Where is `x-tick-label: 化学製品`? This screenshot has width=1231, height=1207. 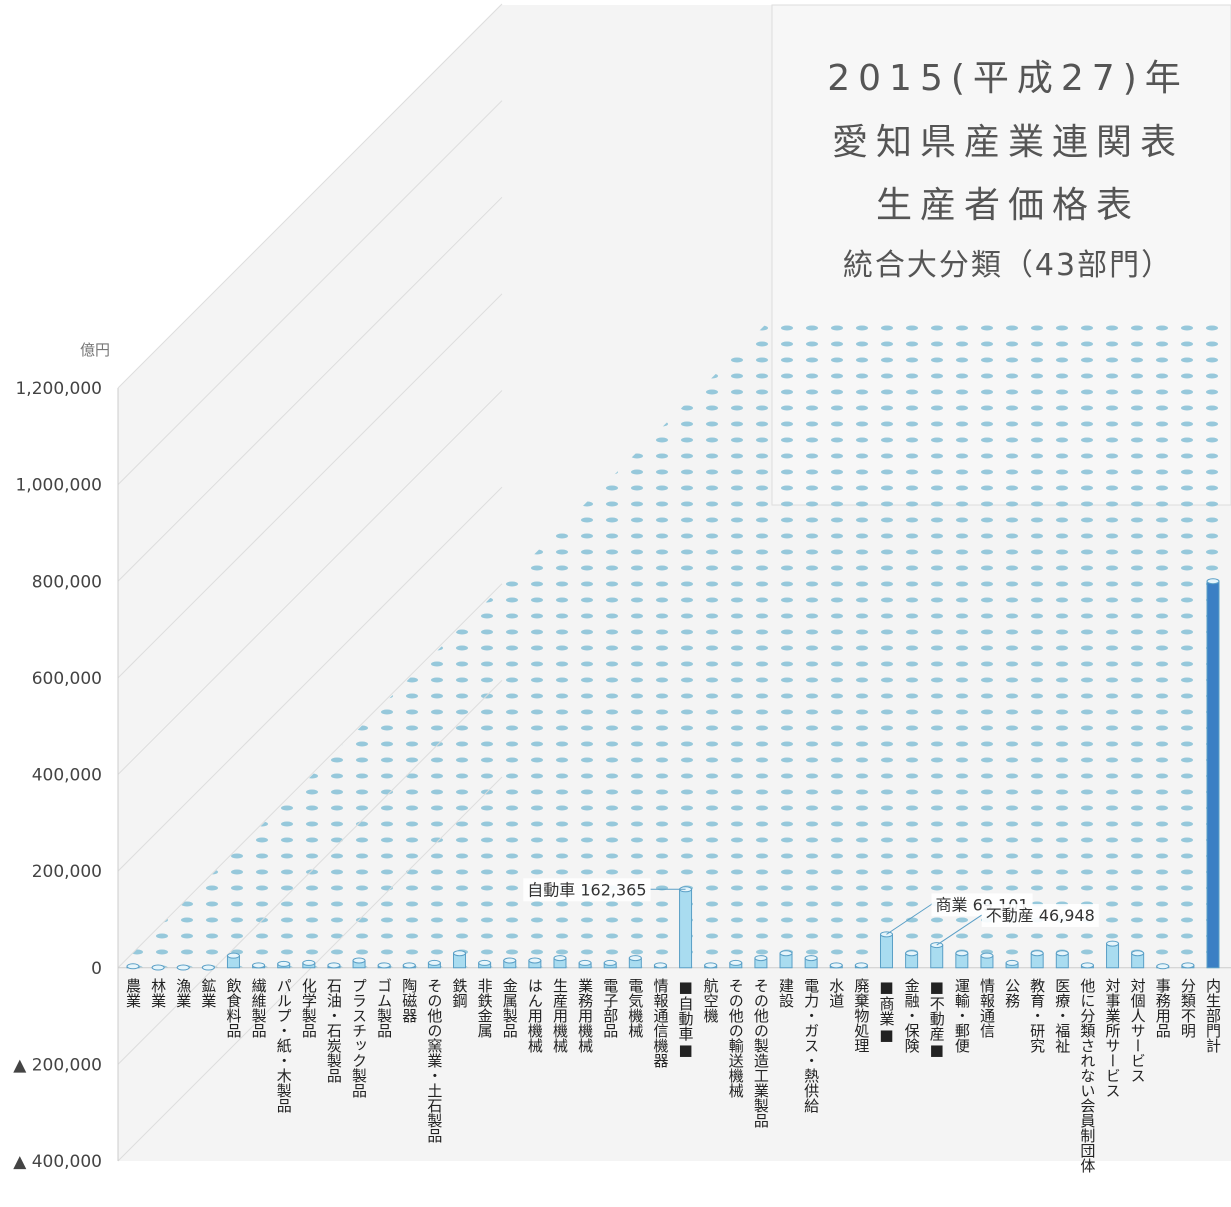
x-tick-label: 化学製品 is located at coordinates (309, 1008).